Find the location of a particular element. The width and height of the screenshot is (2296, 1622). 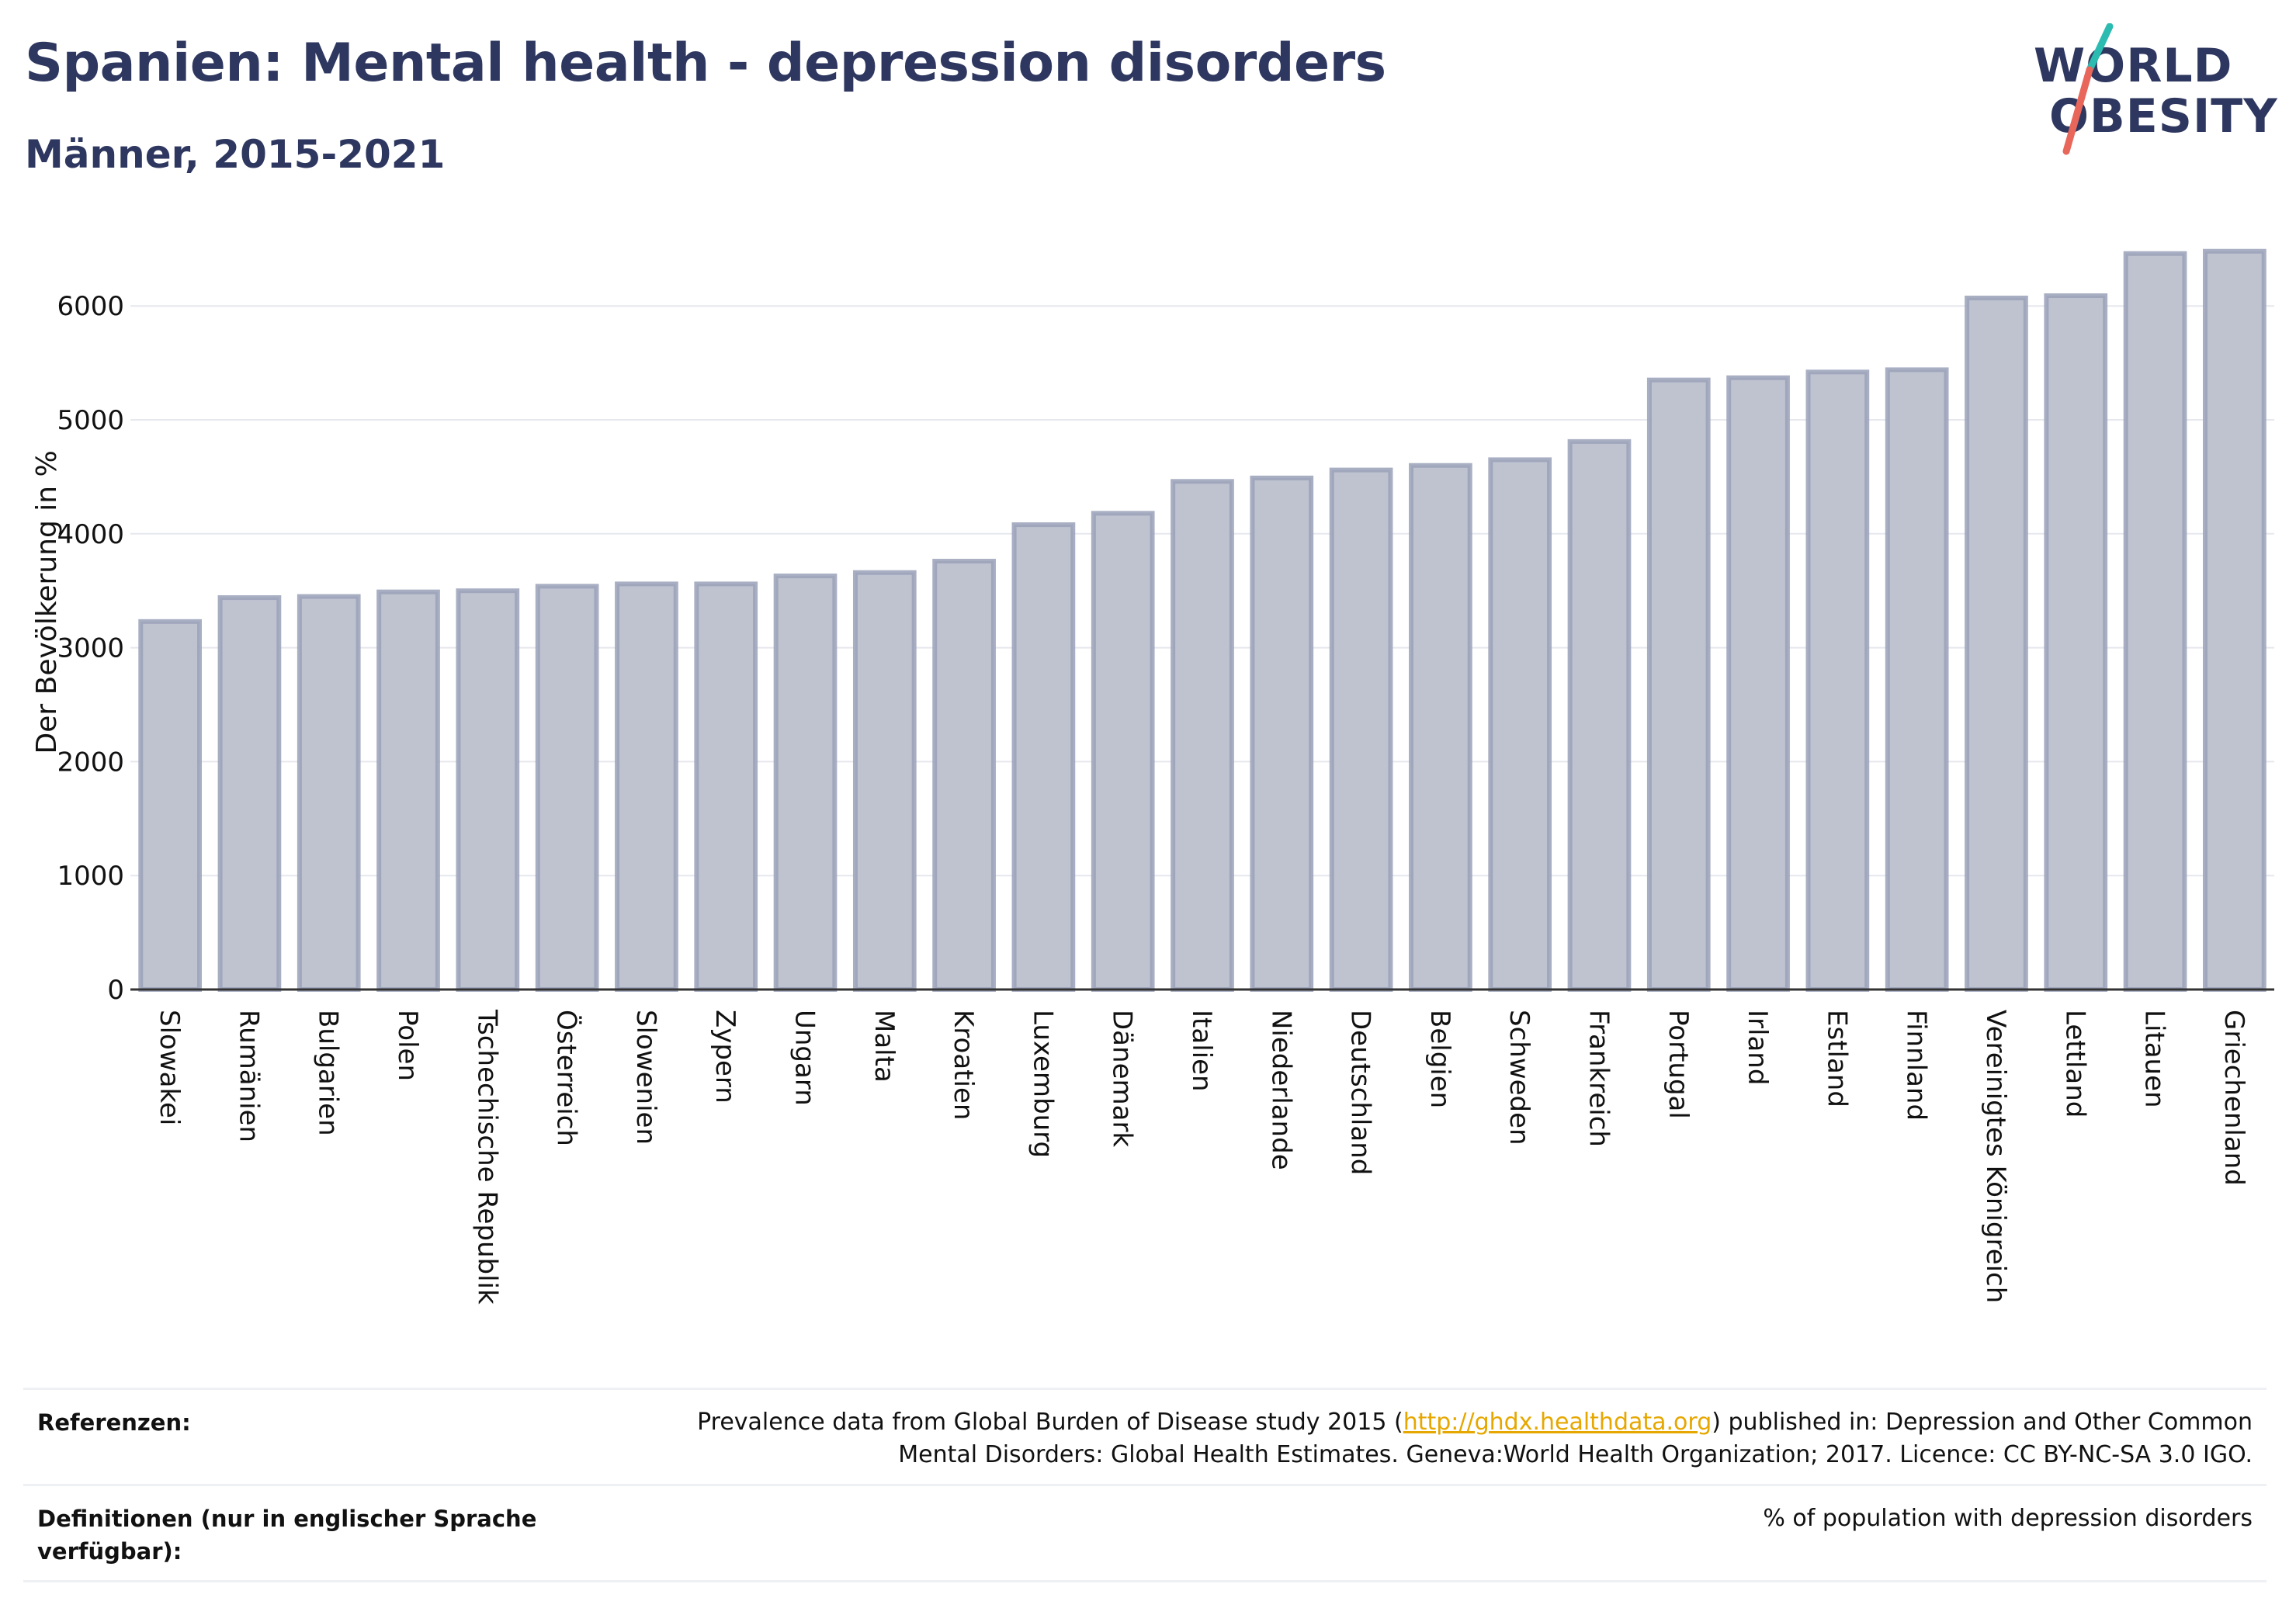

x-tick-label: Litauen is located at coordinates (2154, 1059).